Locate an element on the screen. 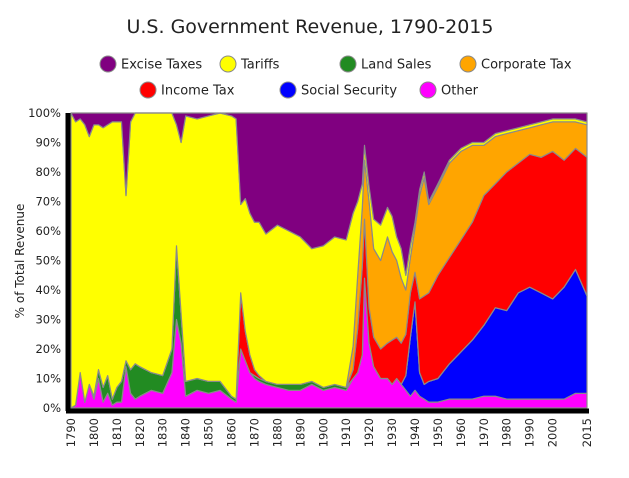  legend-item-social-security: Social Security is located at coordinates (338, 90).